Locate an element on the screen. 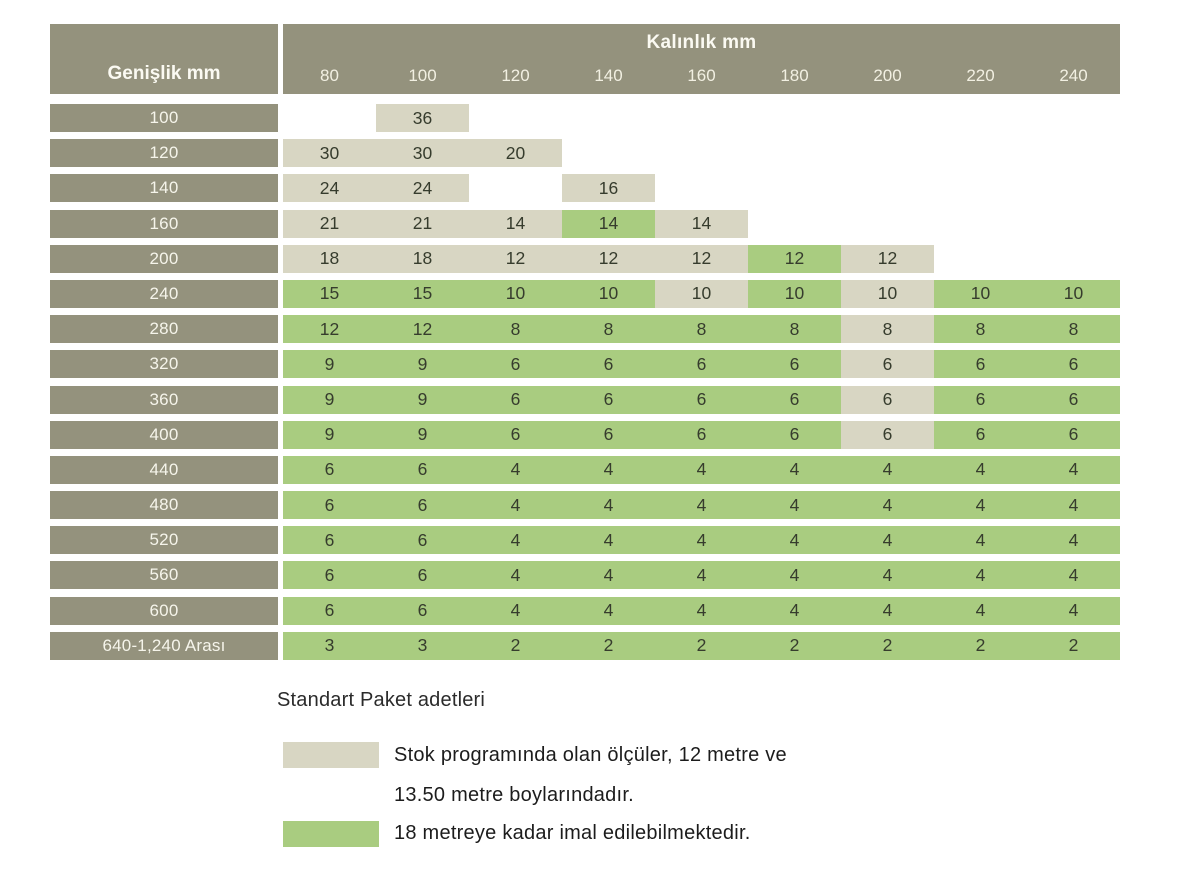 The width and height of the screenshot is (1195, 886). table-row: 400 9 9 6 6 6 6 6 6 6 is located at coordinates (585, 434).